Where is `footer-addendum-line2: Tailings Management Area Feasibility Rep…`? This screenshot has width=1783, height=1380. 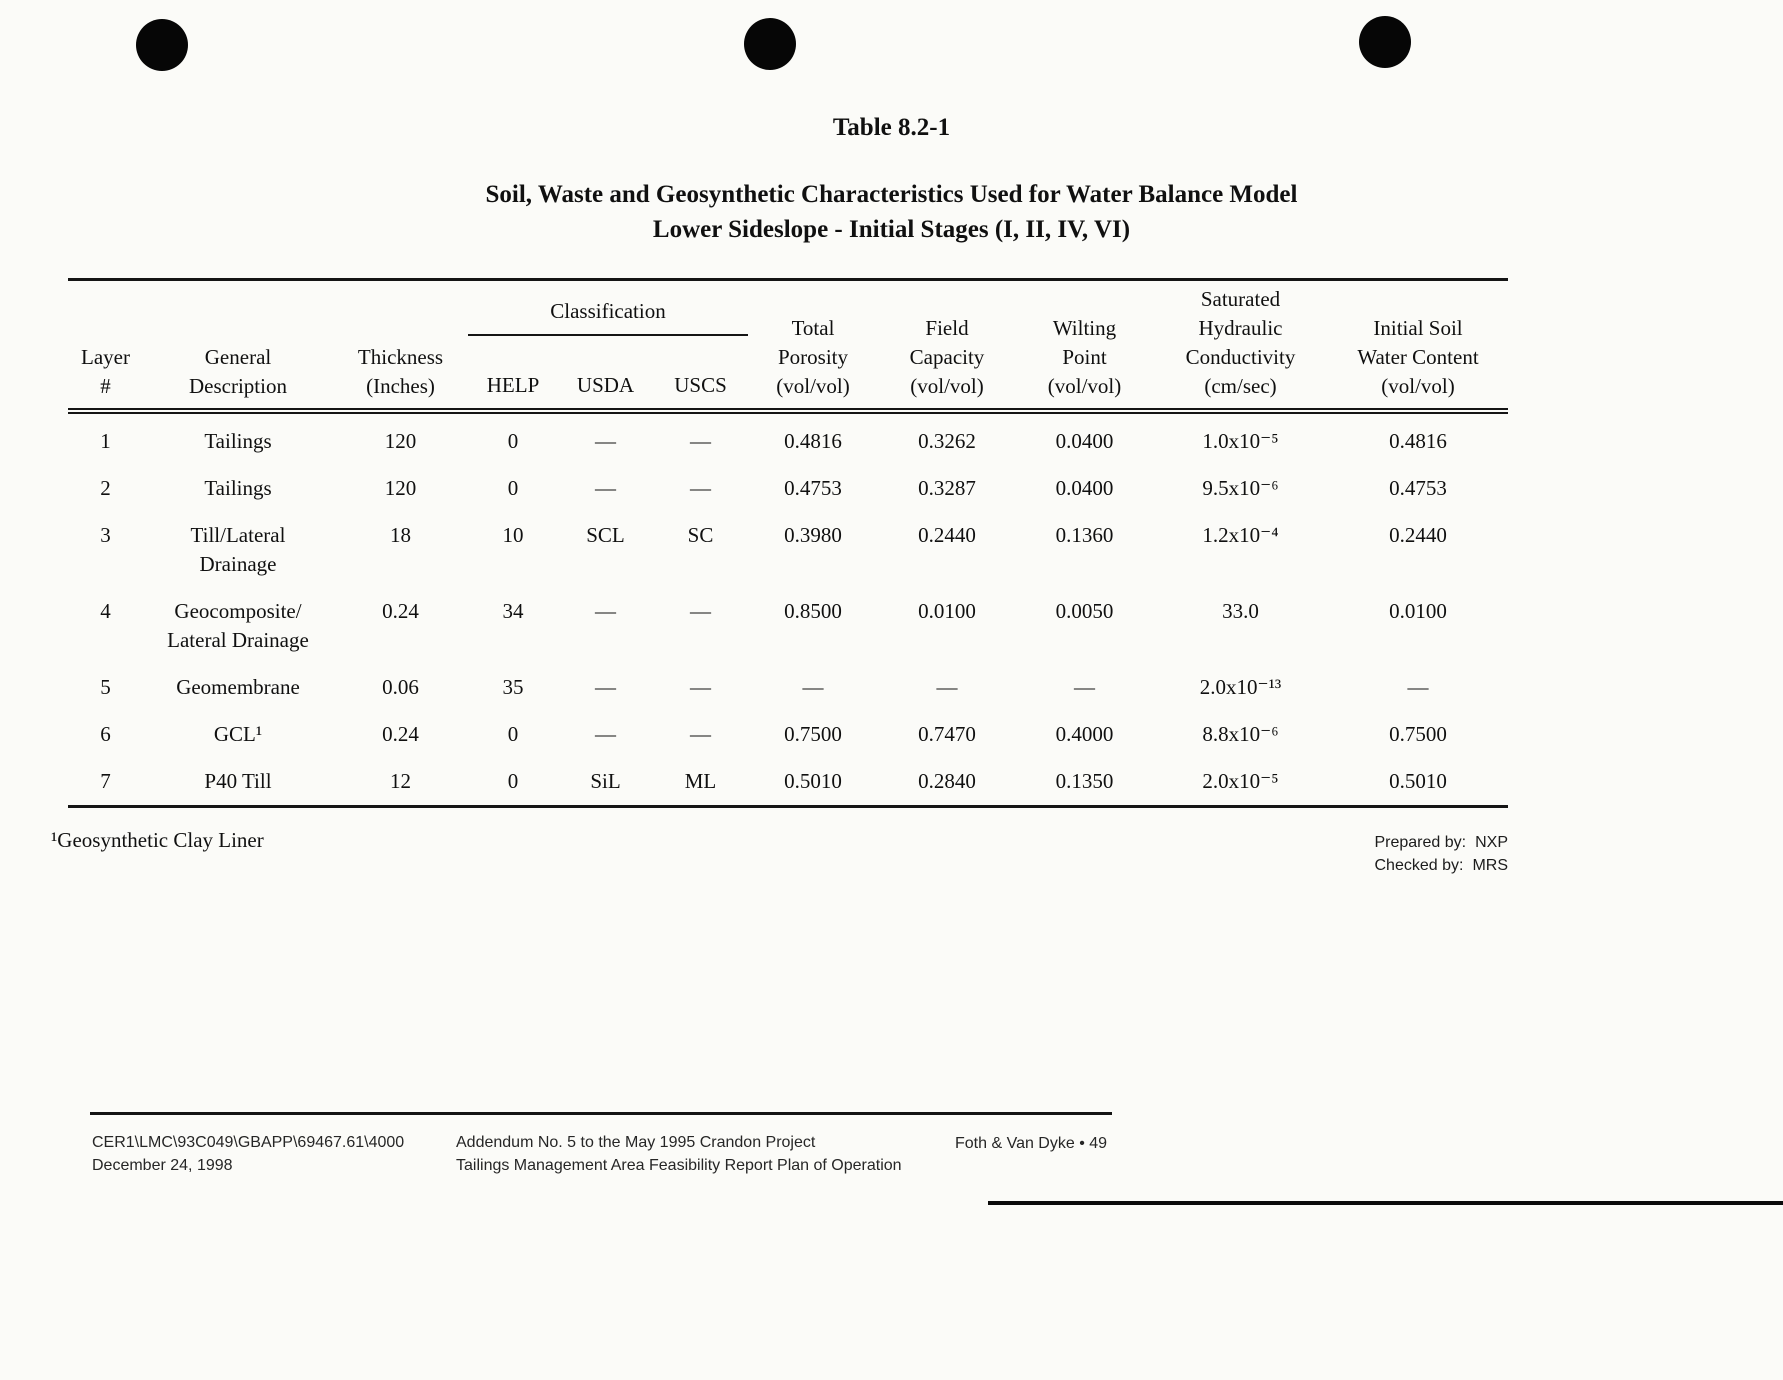
footer-addendum-line2: Tailings Management Area Feasibility Rep… is located at coordinates (679, 1165).